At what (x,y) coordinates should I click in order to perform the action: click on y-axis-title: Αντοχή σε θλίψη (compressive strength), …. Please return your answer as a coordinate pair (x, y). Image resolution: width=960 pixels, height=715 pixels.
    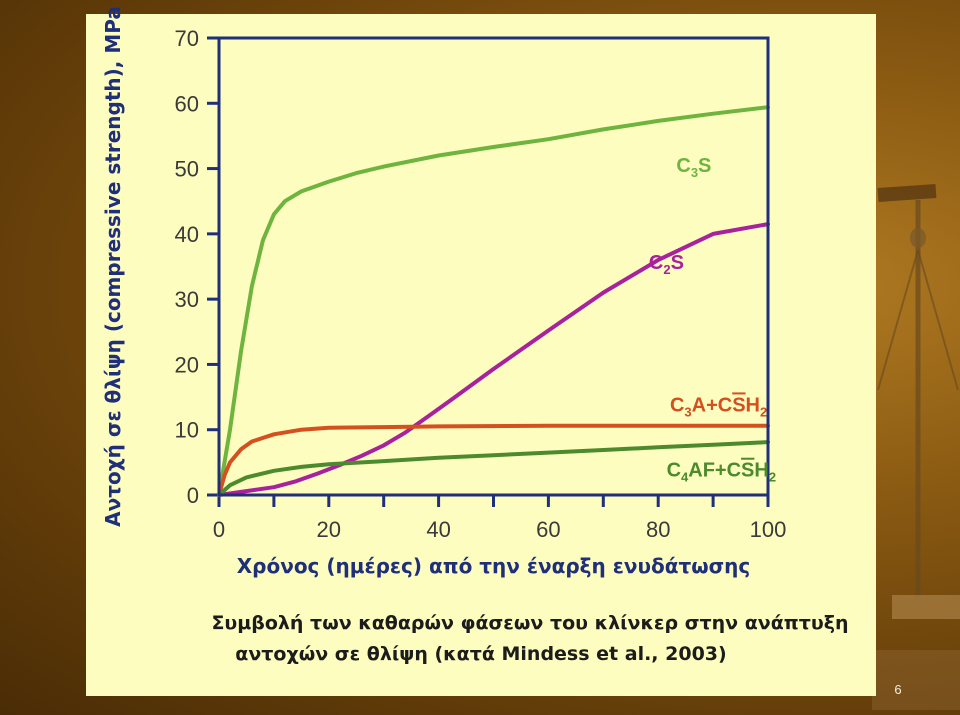
    Looking at the image, I should click on (113, 266).